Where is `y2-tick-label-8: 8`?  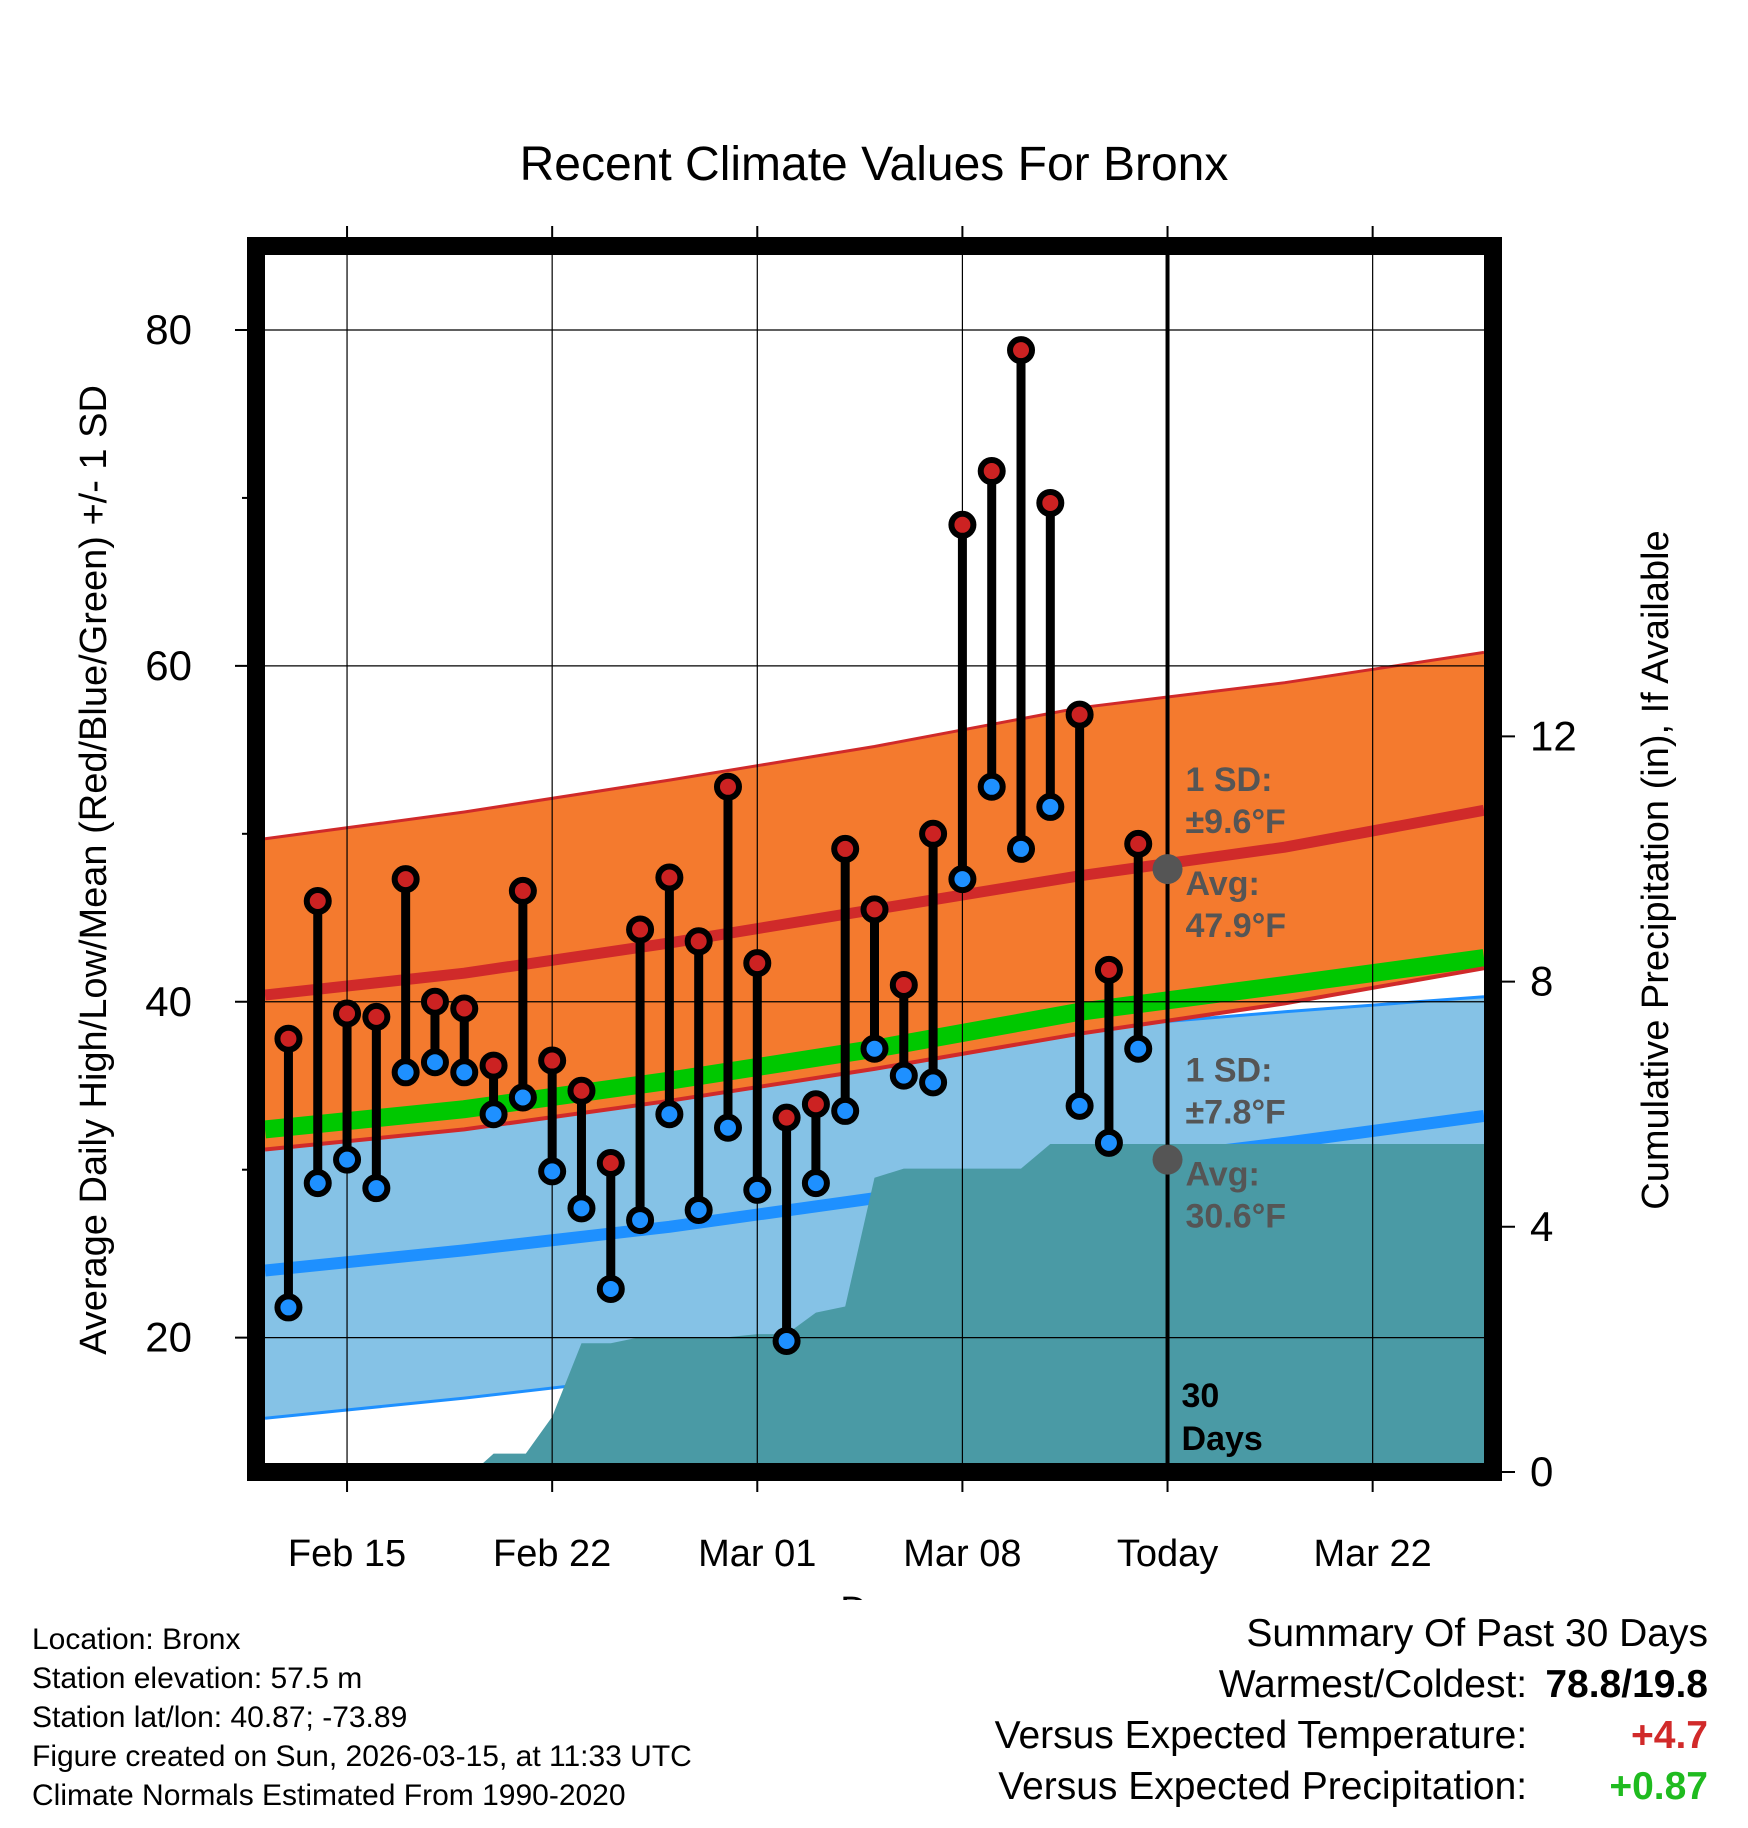 y2-tick-label-8: 8 is located at coordinates (1541, 981).